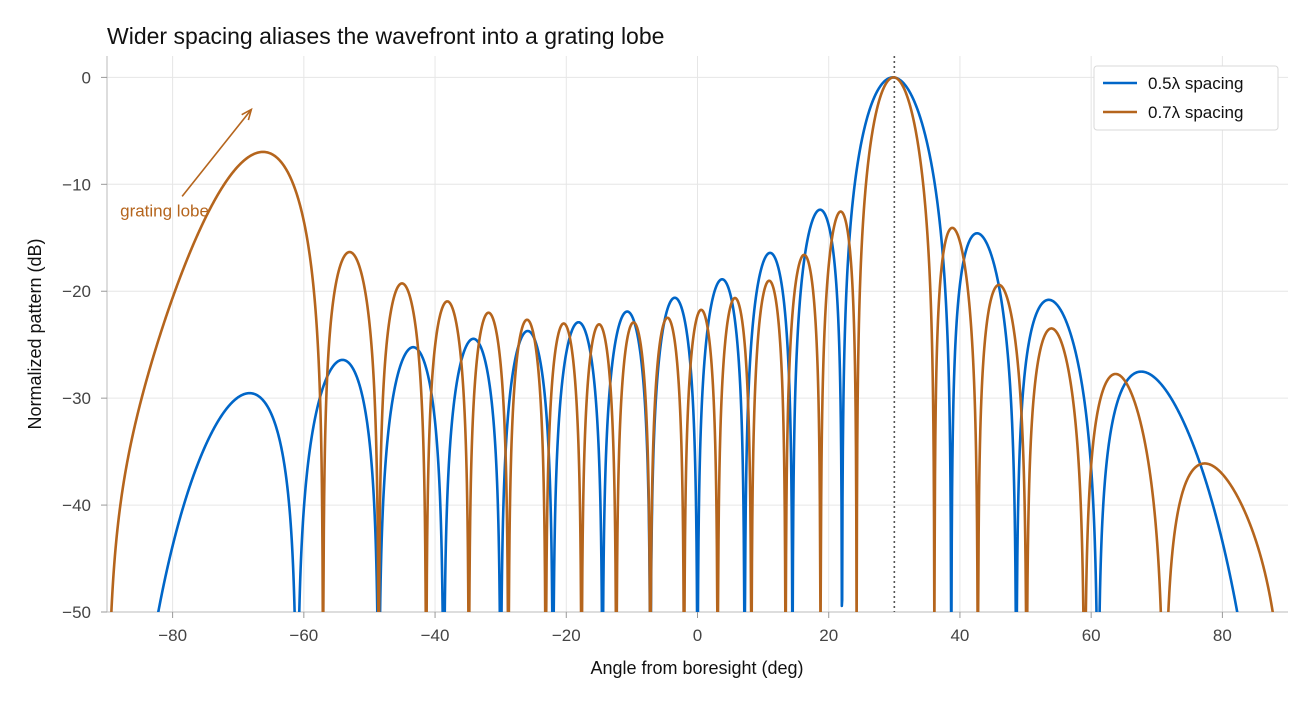 The height and width of the screenshot is (704, 1312). I want to click on y-ticks: 0 −10 −20 −30 −40 −50, so click(84, 345).